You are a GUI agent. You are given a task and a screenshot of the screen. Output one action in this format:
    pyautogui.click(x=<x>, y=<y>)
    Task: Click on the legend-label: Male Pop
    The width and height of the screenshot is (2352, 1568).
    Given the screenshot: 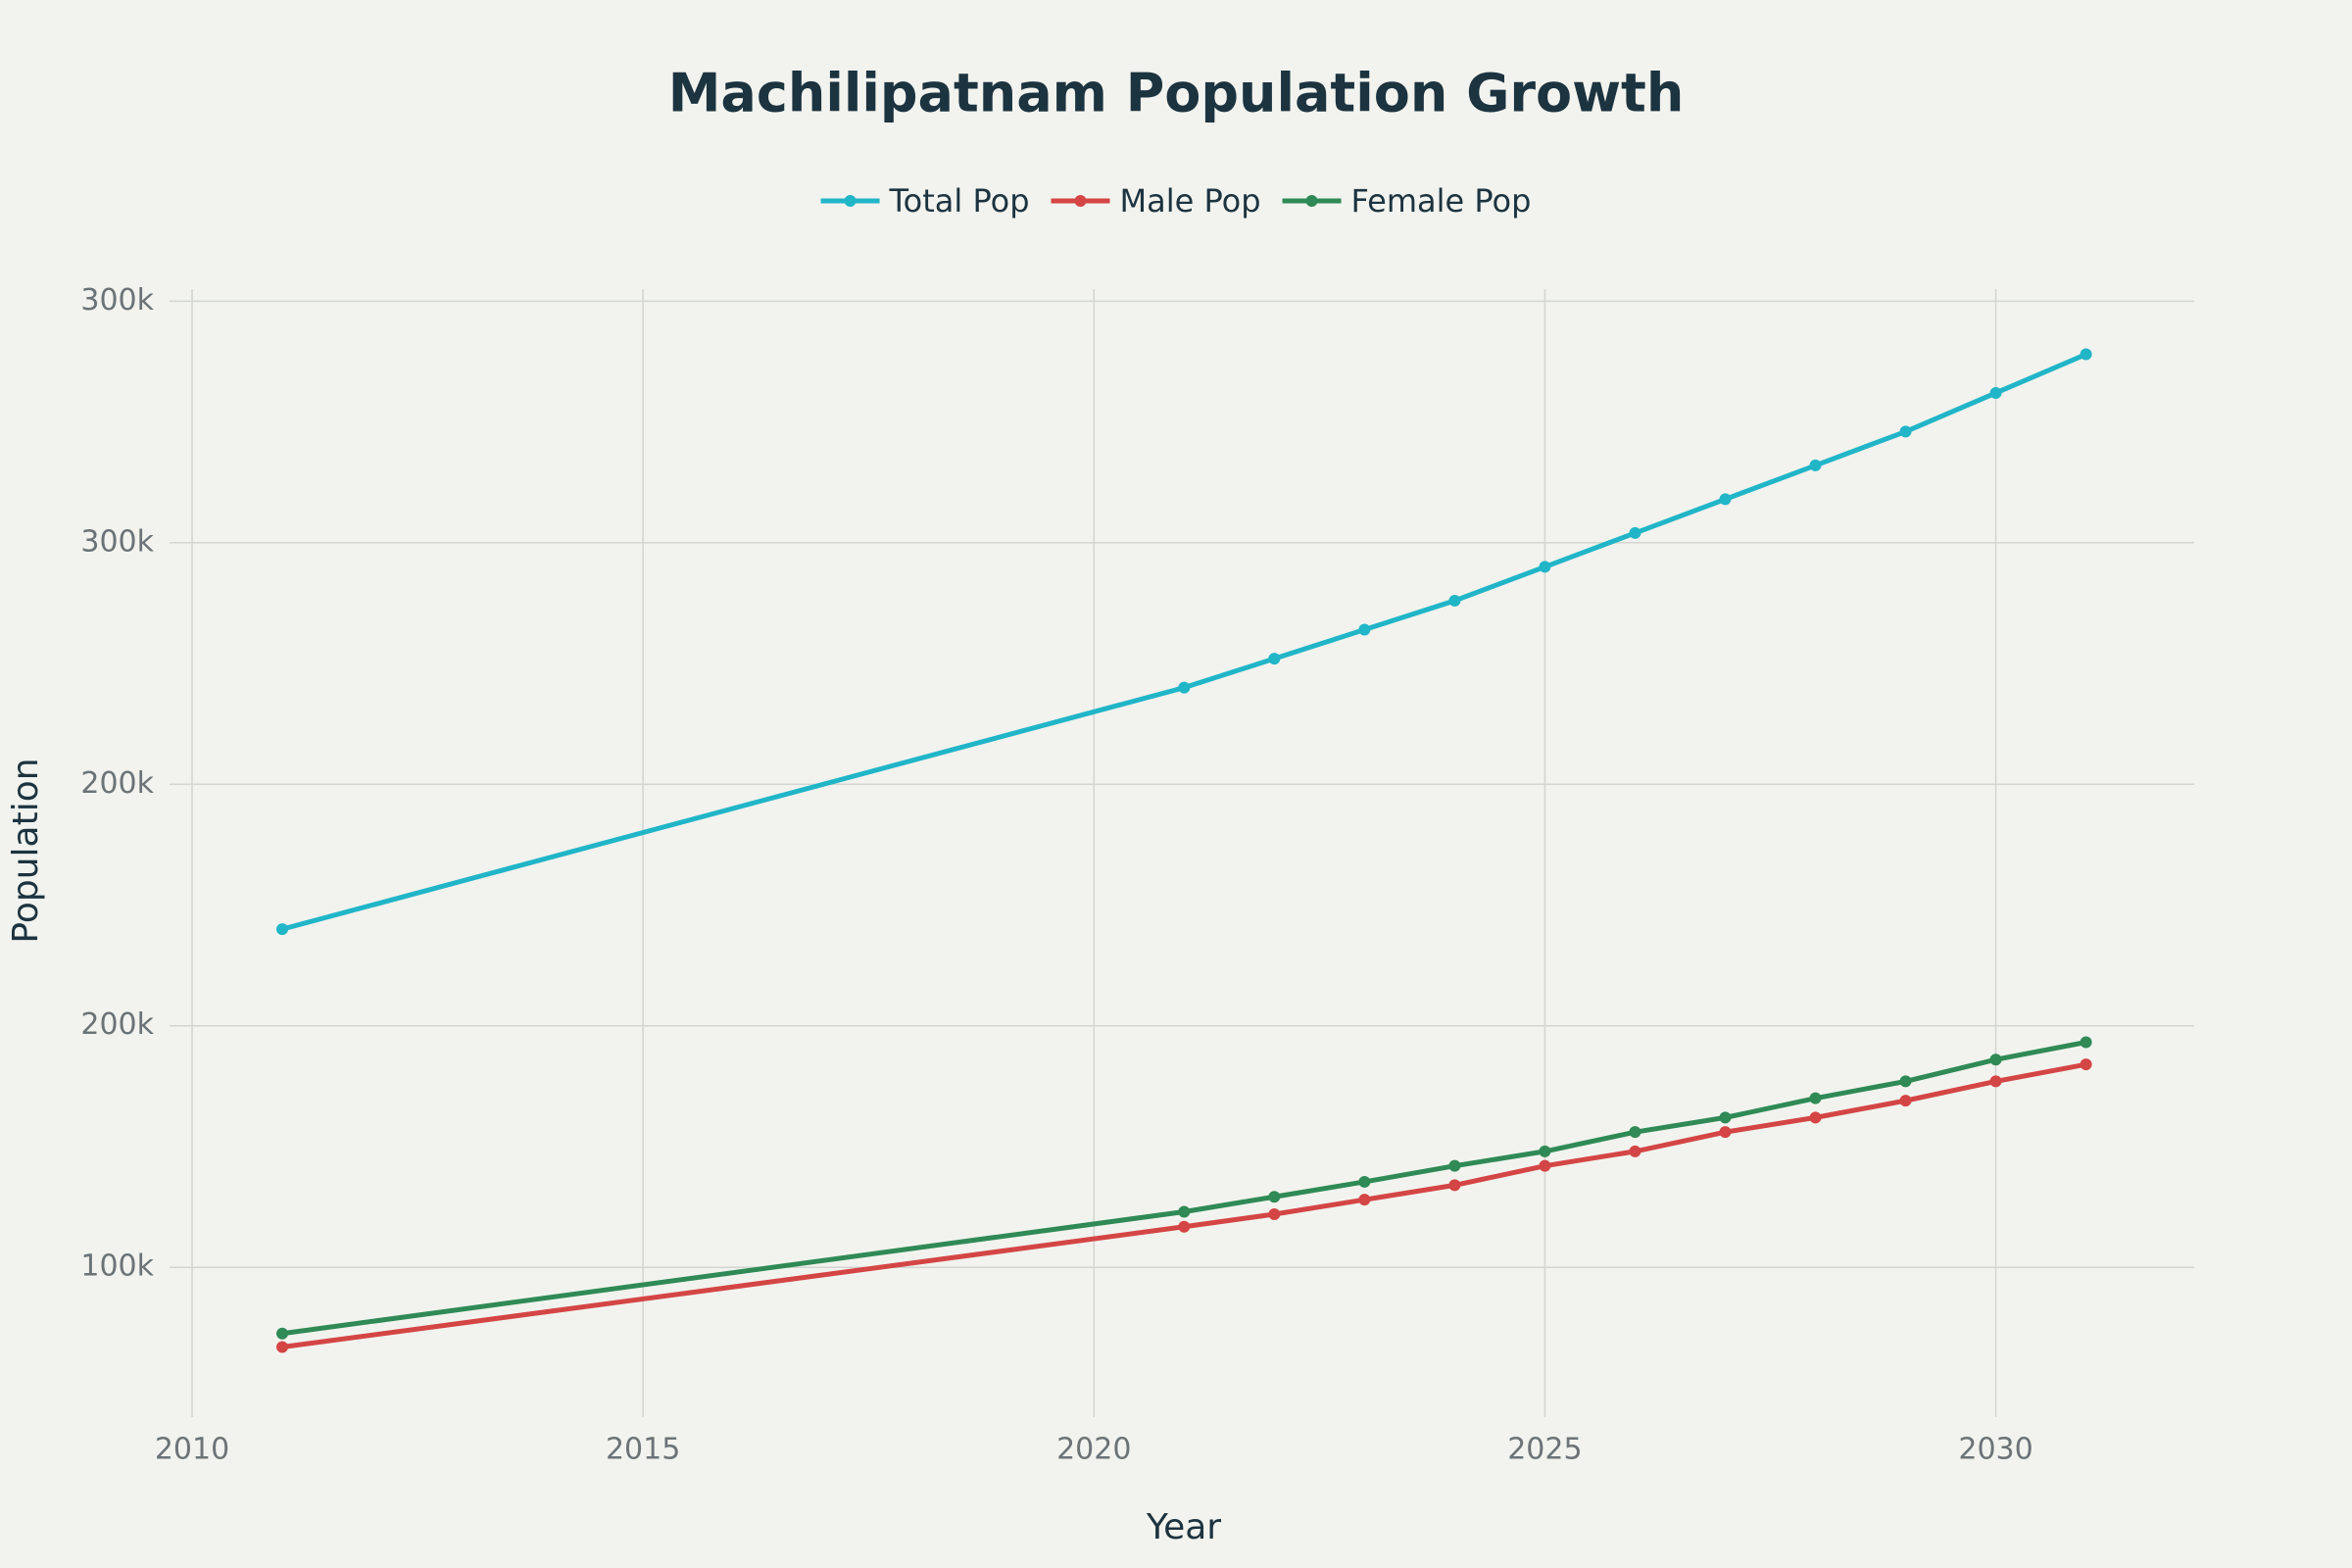 What is the action you would take?
    pyautogui.click(x=1190, y=201)
    